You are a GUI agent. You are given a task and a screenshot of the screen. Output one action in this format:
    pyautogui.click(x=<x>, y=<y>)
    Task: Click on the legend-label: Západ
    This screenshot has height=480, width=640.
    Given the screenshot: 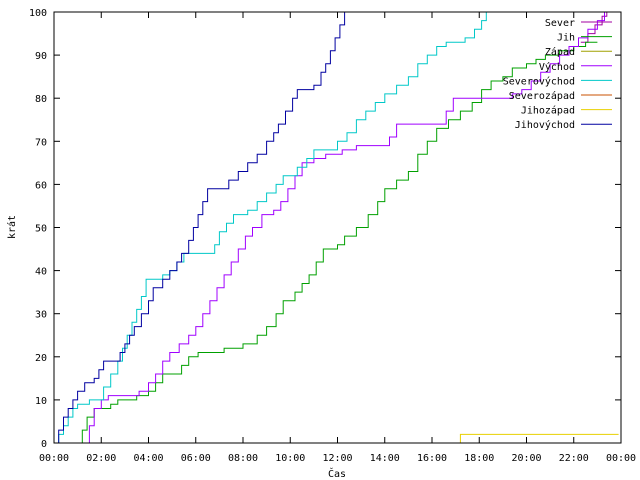 What is the action you would take?
    pyautogui.click(x=560, y=52)
    